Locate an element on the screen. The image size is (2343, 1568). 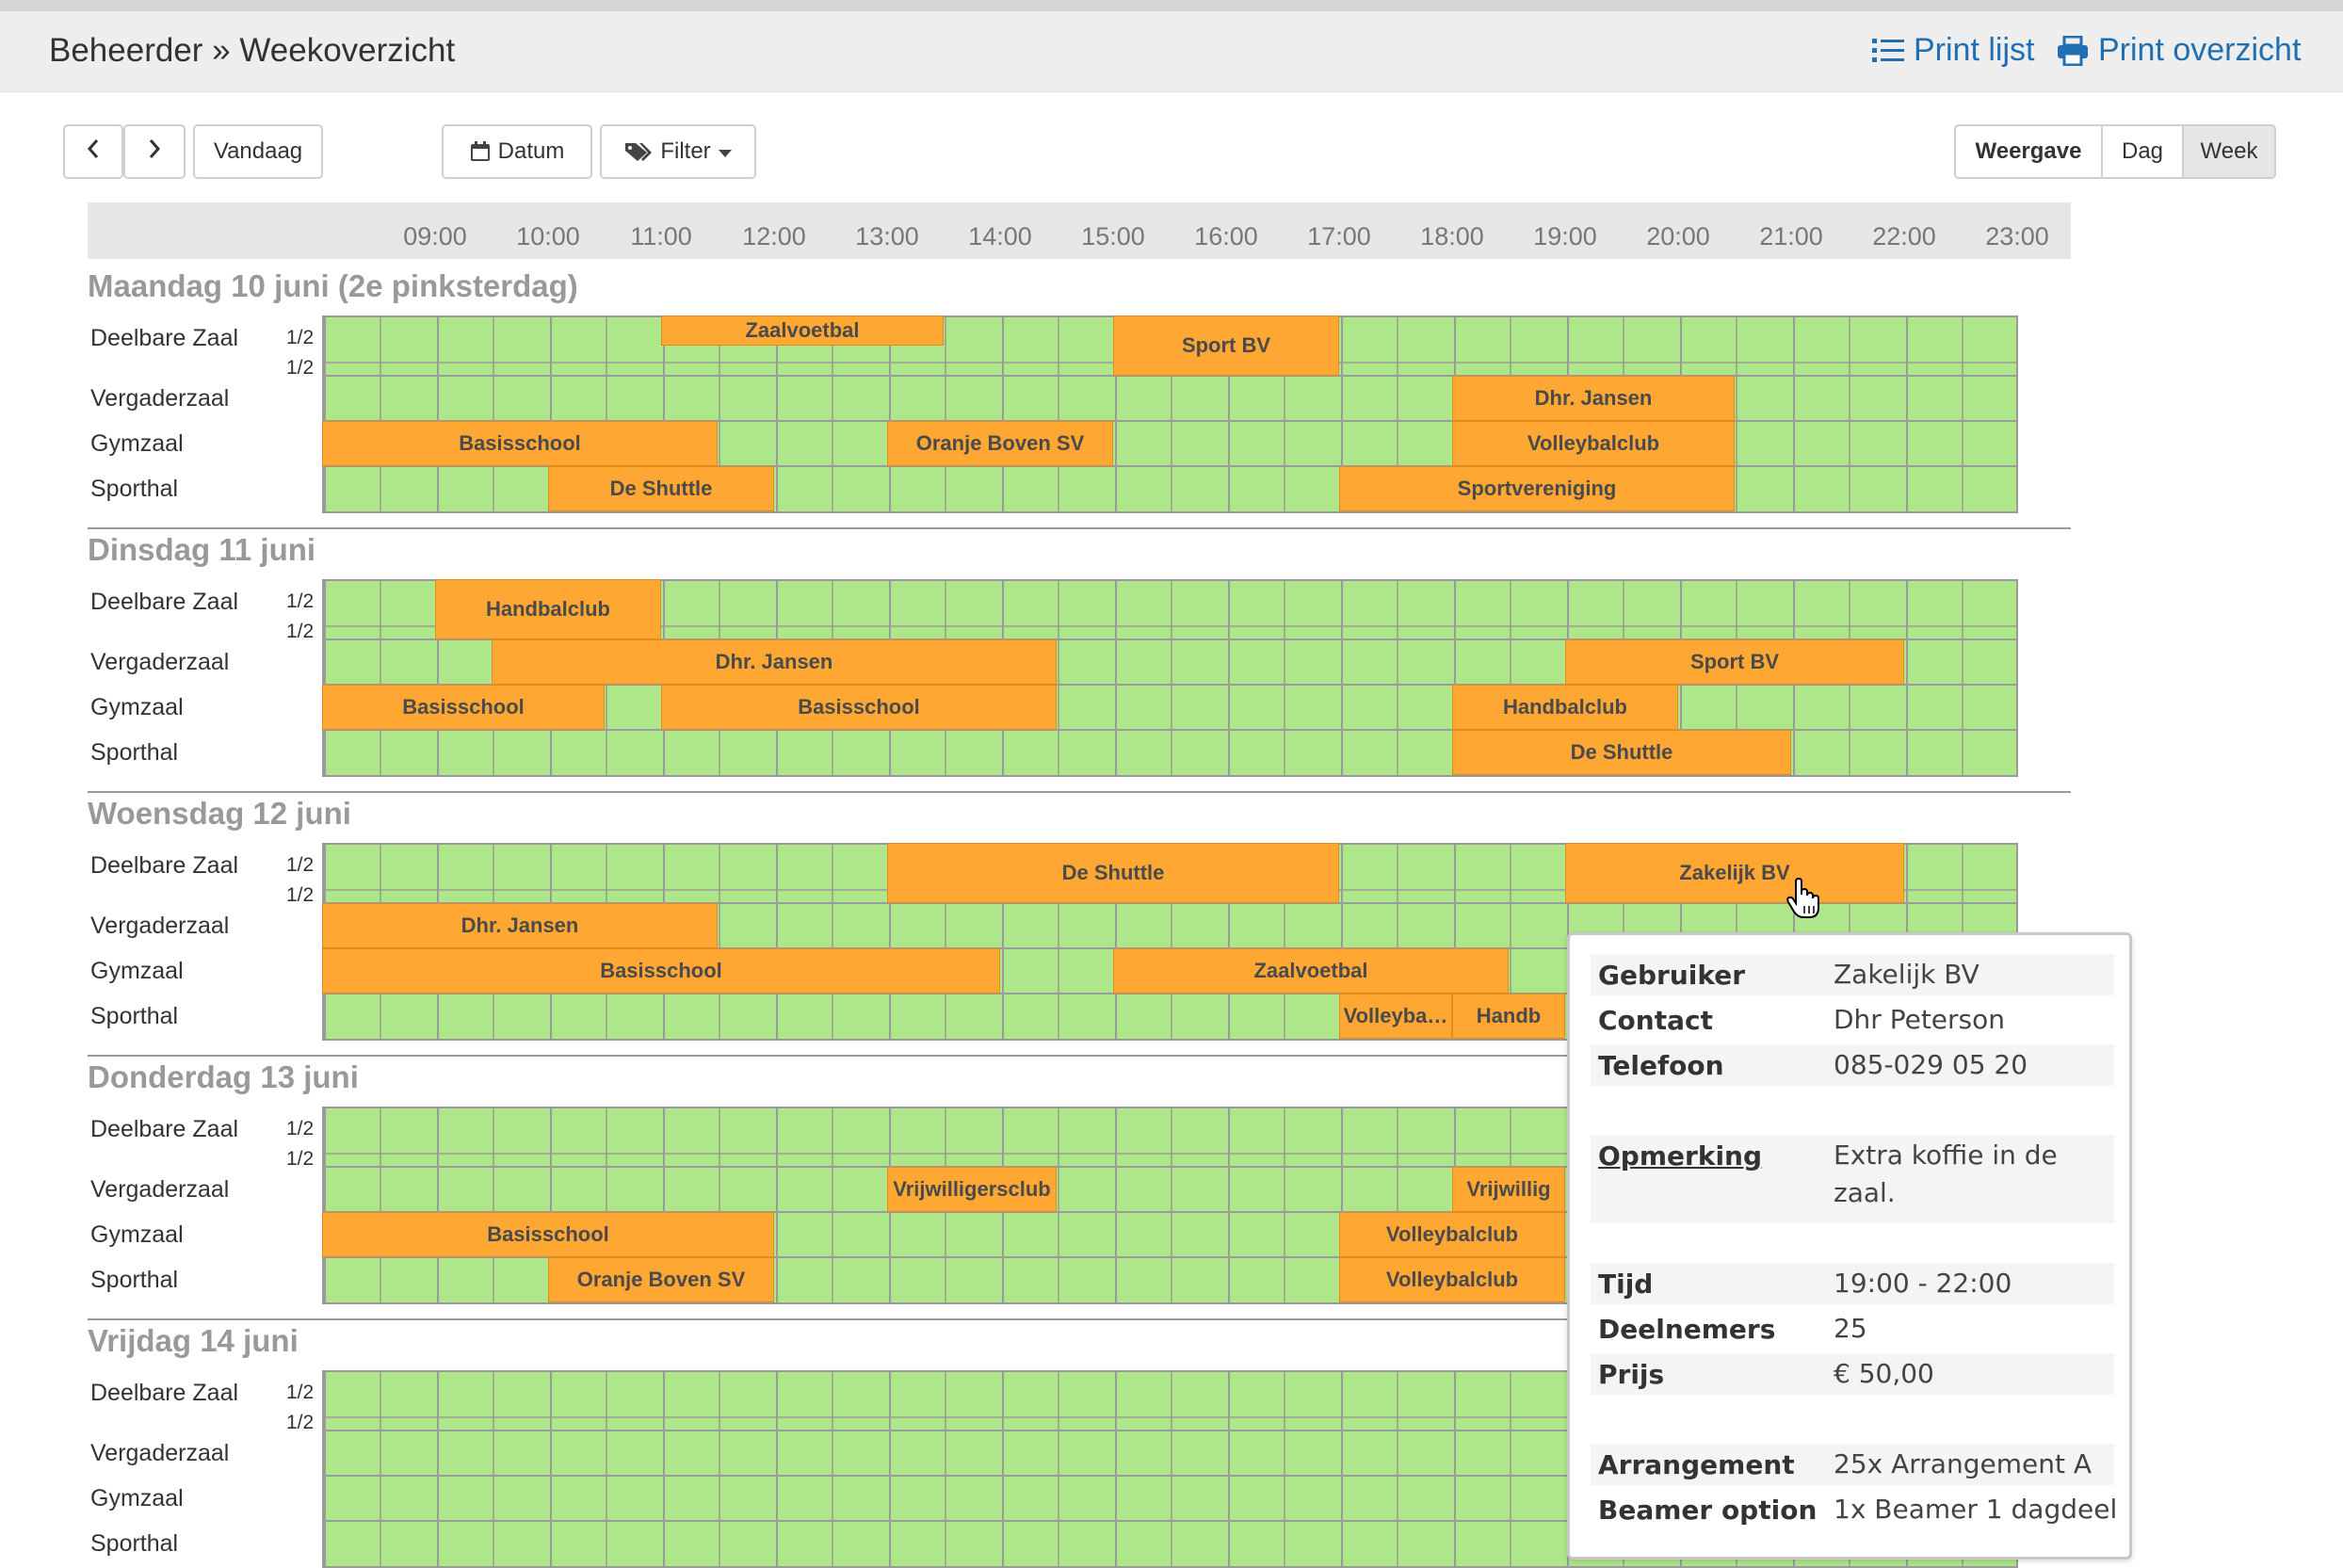
view-day-button: Dag is located at coordinates (2142, 151).